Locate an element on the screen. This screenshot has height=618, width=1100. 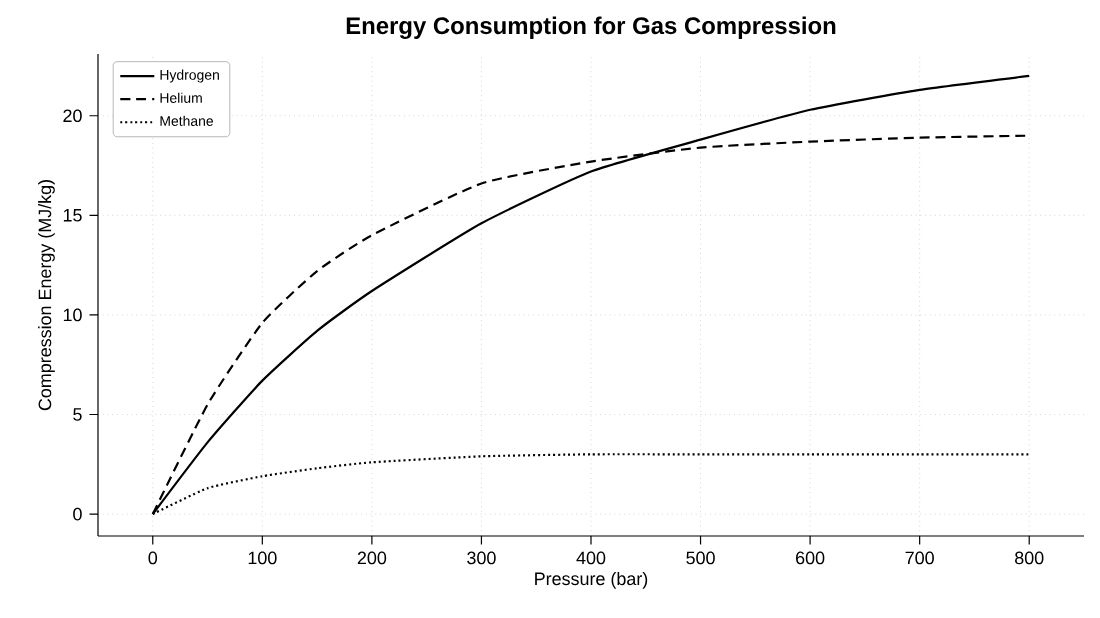
x-axis-title: Pressure (bar) is located at coordinates (591, 580).